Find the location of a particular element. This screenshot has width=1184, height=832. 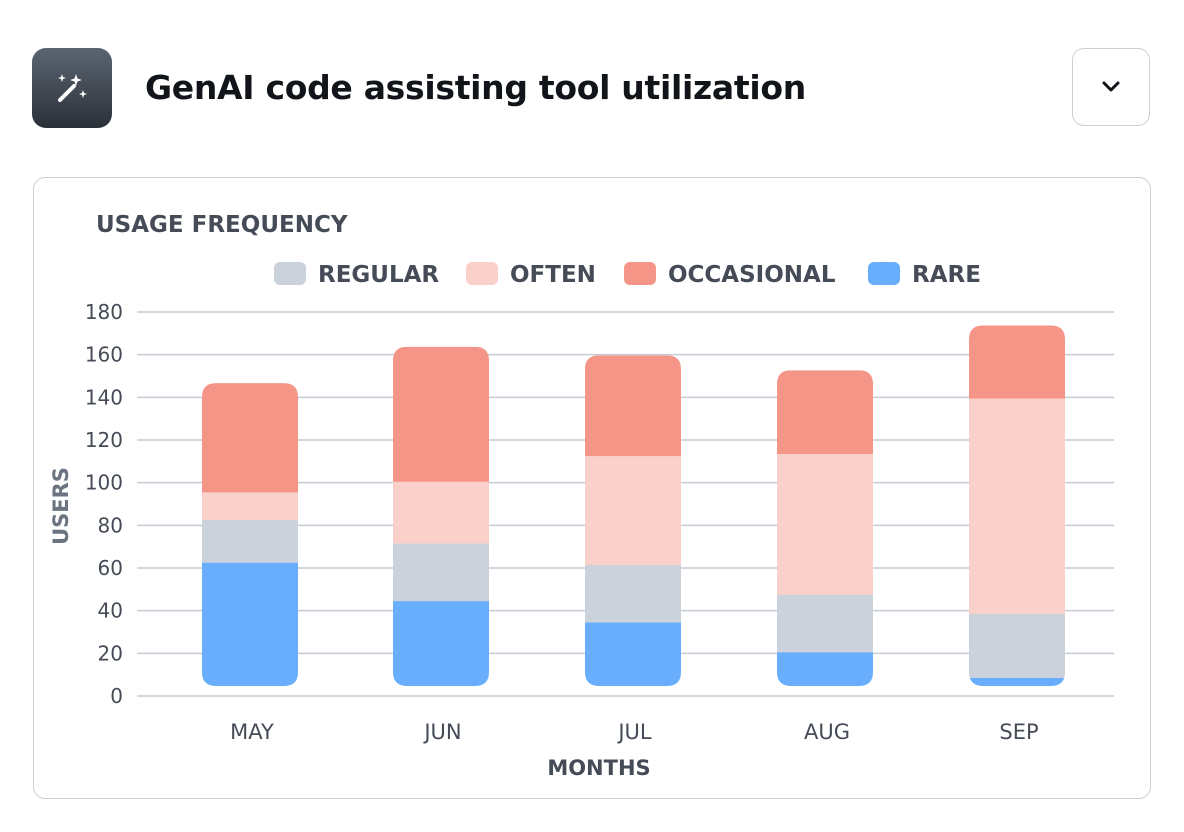

y-tick-label: 20 is located at coordinates (110, 653).